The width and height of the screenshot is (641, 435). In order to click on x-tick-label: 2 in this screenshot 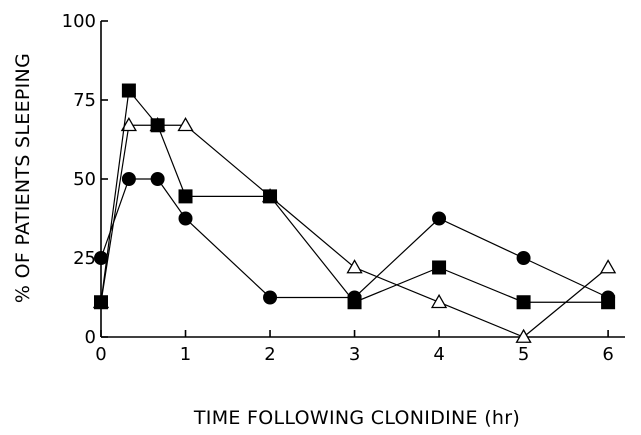, I will do `click(269, 354)`.